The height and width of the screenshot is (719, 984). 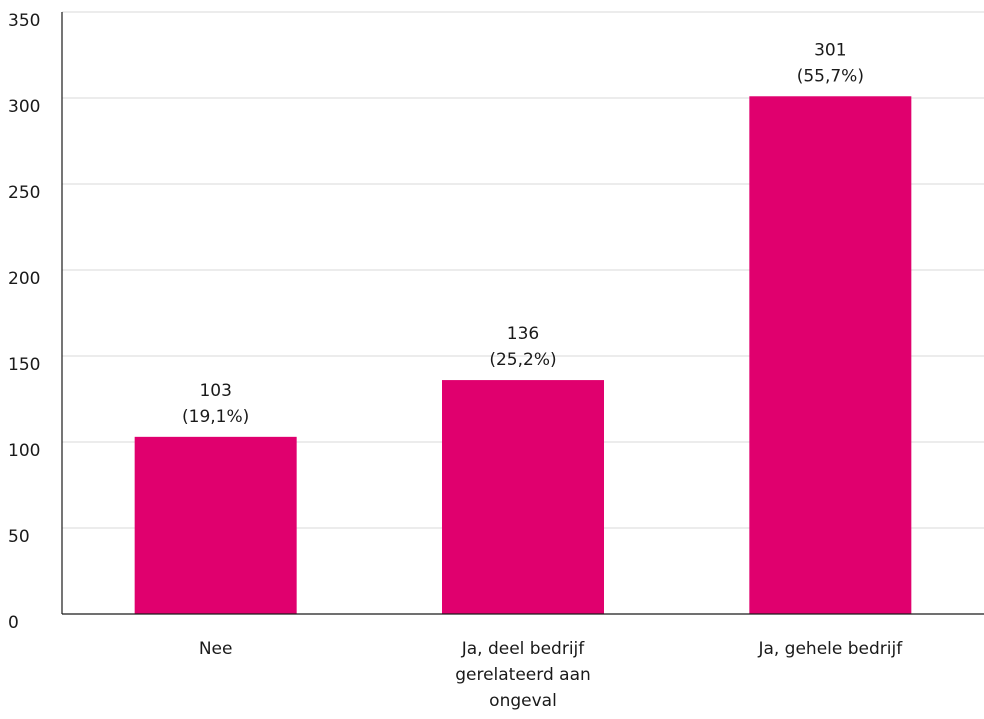 What do you see at coordinates (24, 193) in the screenshot?
I see `y-tick-label: 250` at bounding box center [24, 193].